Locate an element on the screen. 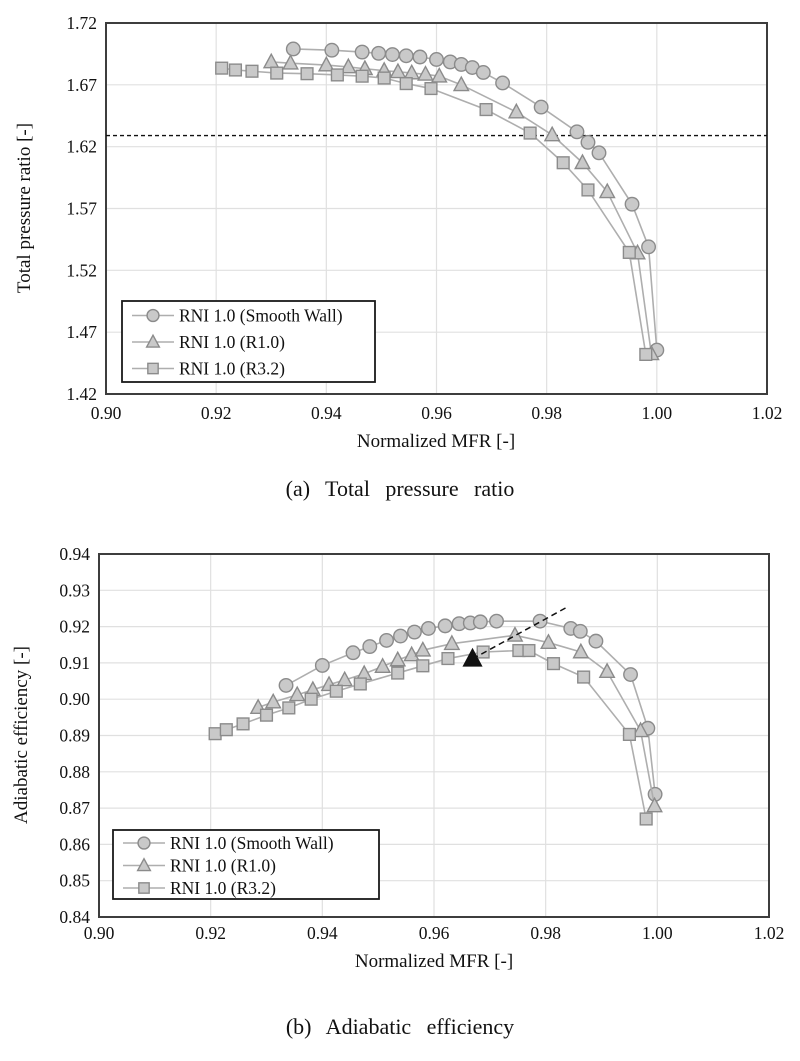  legend-item: RNI 1.0 (R1.0) is located at coordinates (208, 342).